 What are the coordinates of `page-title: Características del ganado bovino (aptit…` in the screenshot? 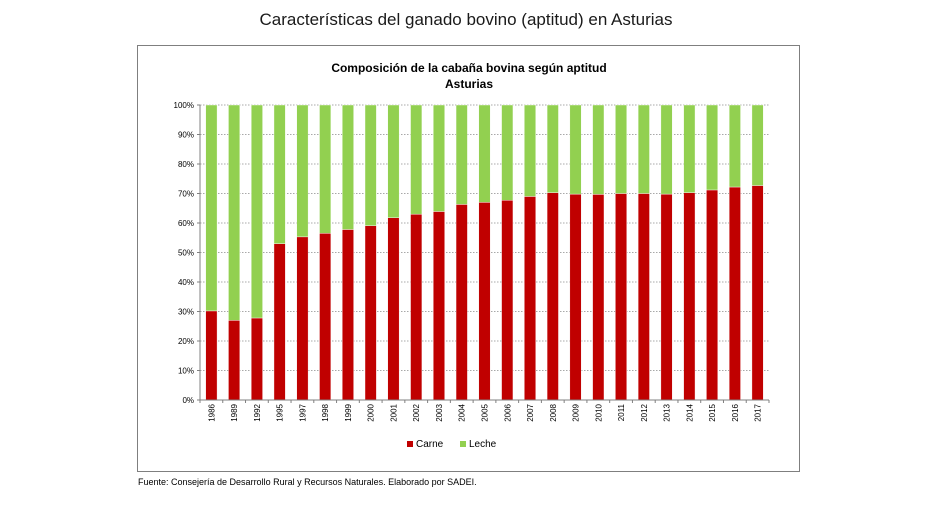 It's located at (466, 19).